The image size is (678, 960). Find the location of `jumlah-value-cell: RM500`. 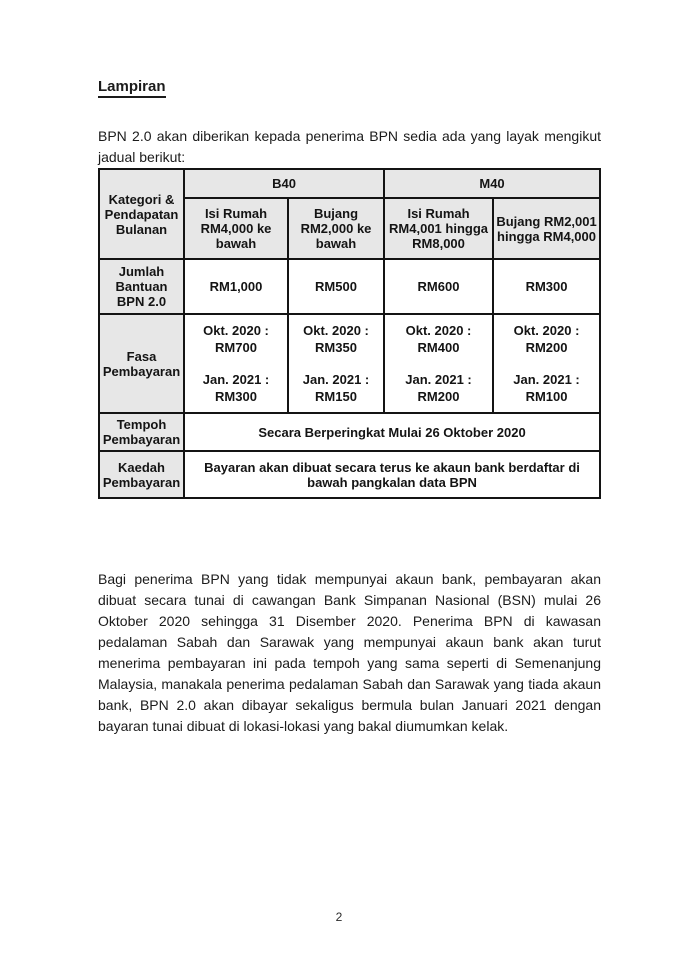

jumlah-value-cell: RM500 is located at coordinates (336, 286).